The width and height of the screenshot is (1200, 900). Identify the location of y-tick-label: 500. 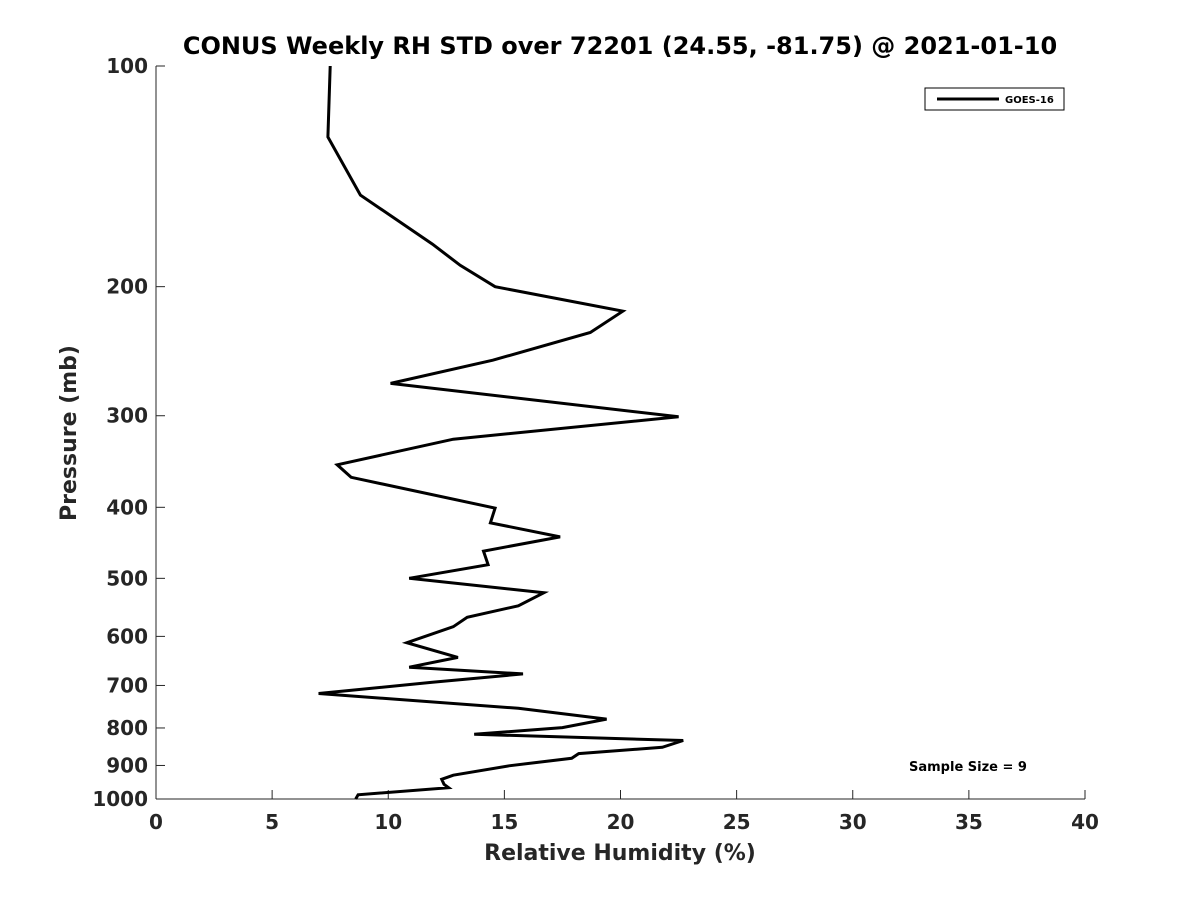
(127, 578).